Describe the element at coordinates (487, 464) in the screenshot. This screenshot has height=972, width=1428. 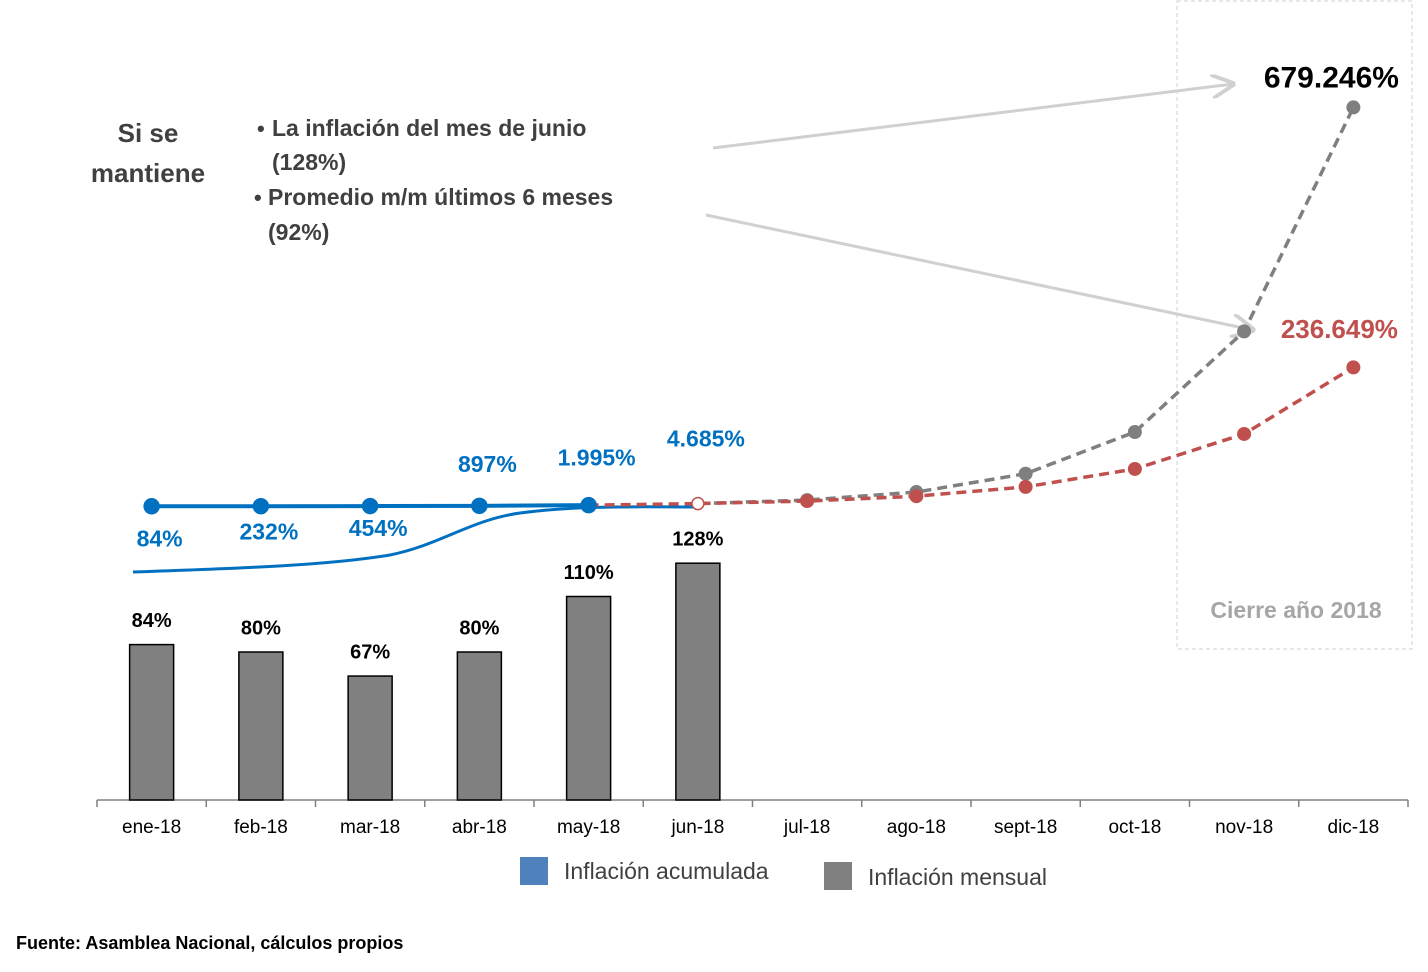
I see `point-label: 897%` at that location.